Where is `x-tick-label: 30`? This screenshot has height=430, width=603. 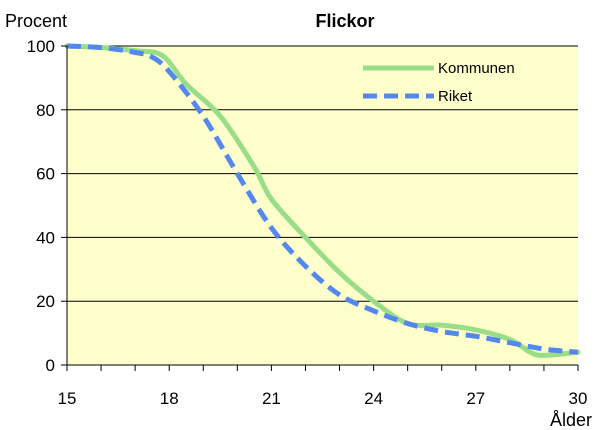
x-tick-label: 30 is located at coordinates (578, 398).